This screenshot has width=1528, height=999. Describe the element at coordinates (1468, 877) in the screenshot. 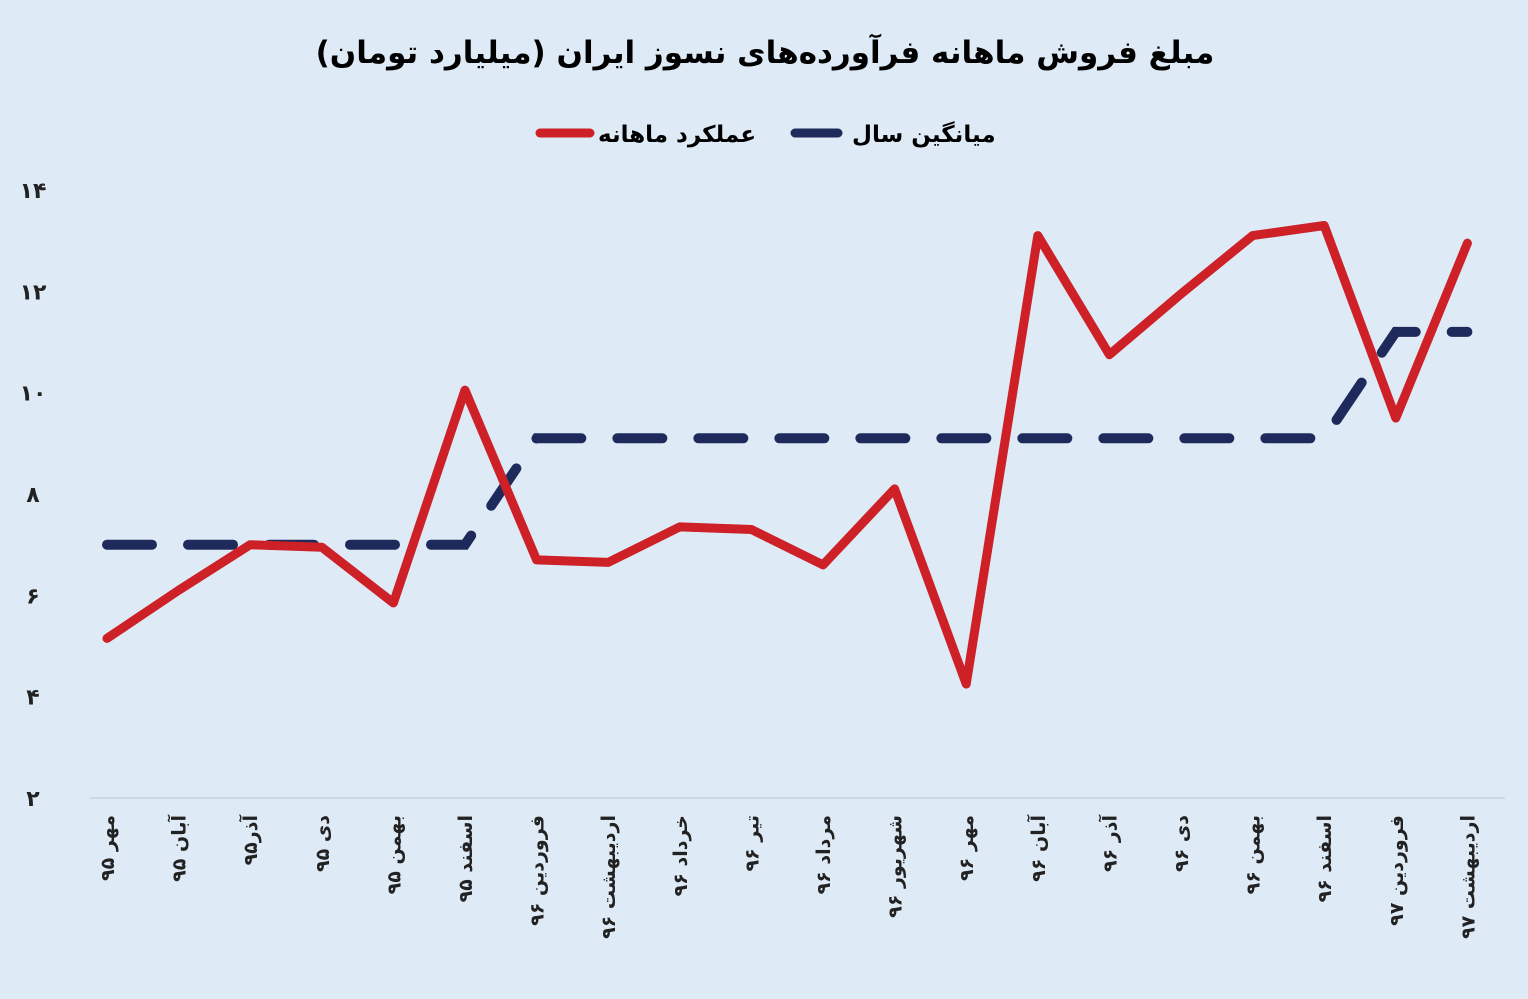

I see `x-tick-label: اردیبهشت ۹۷` at that location.